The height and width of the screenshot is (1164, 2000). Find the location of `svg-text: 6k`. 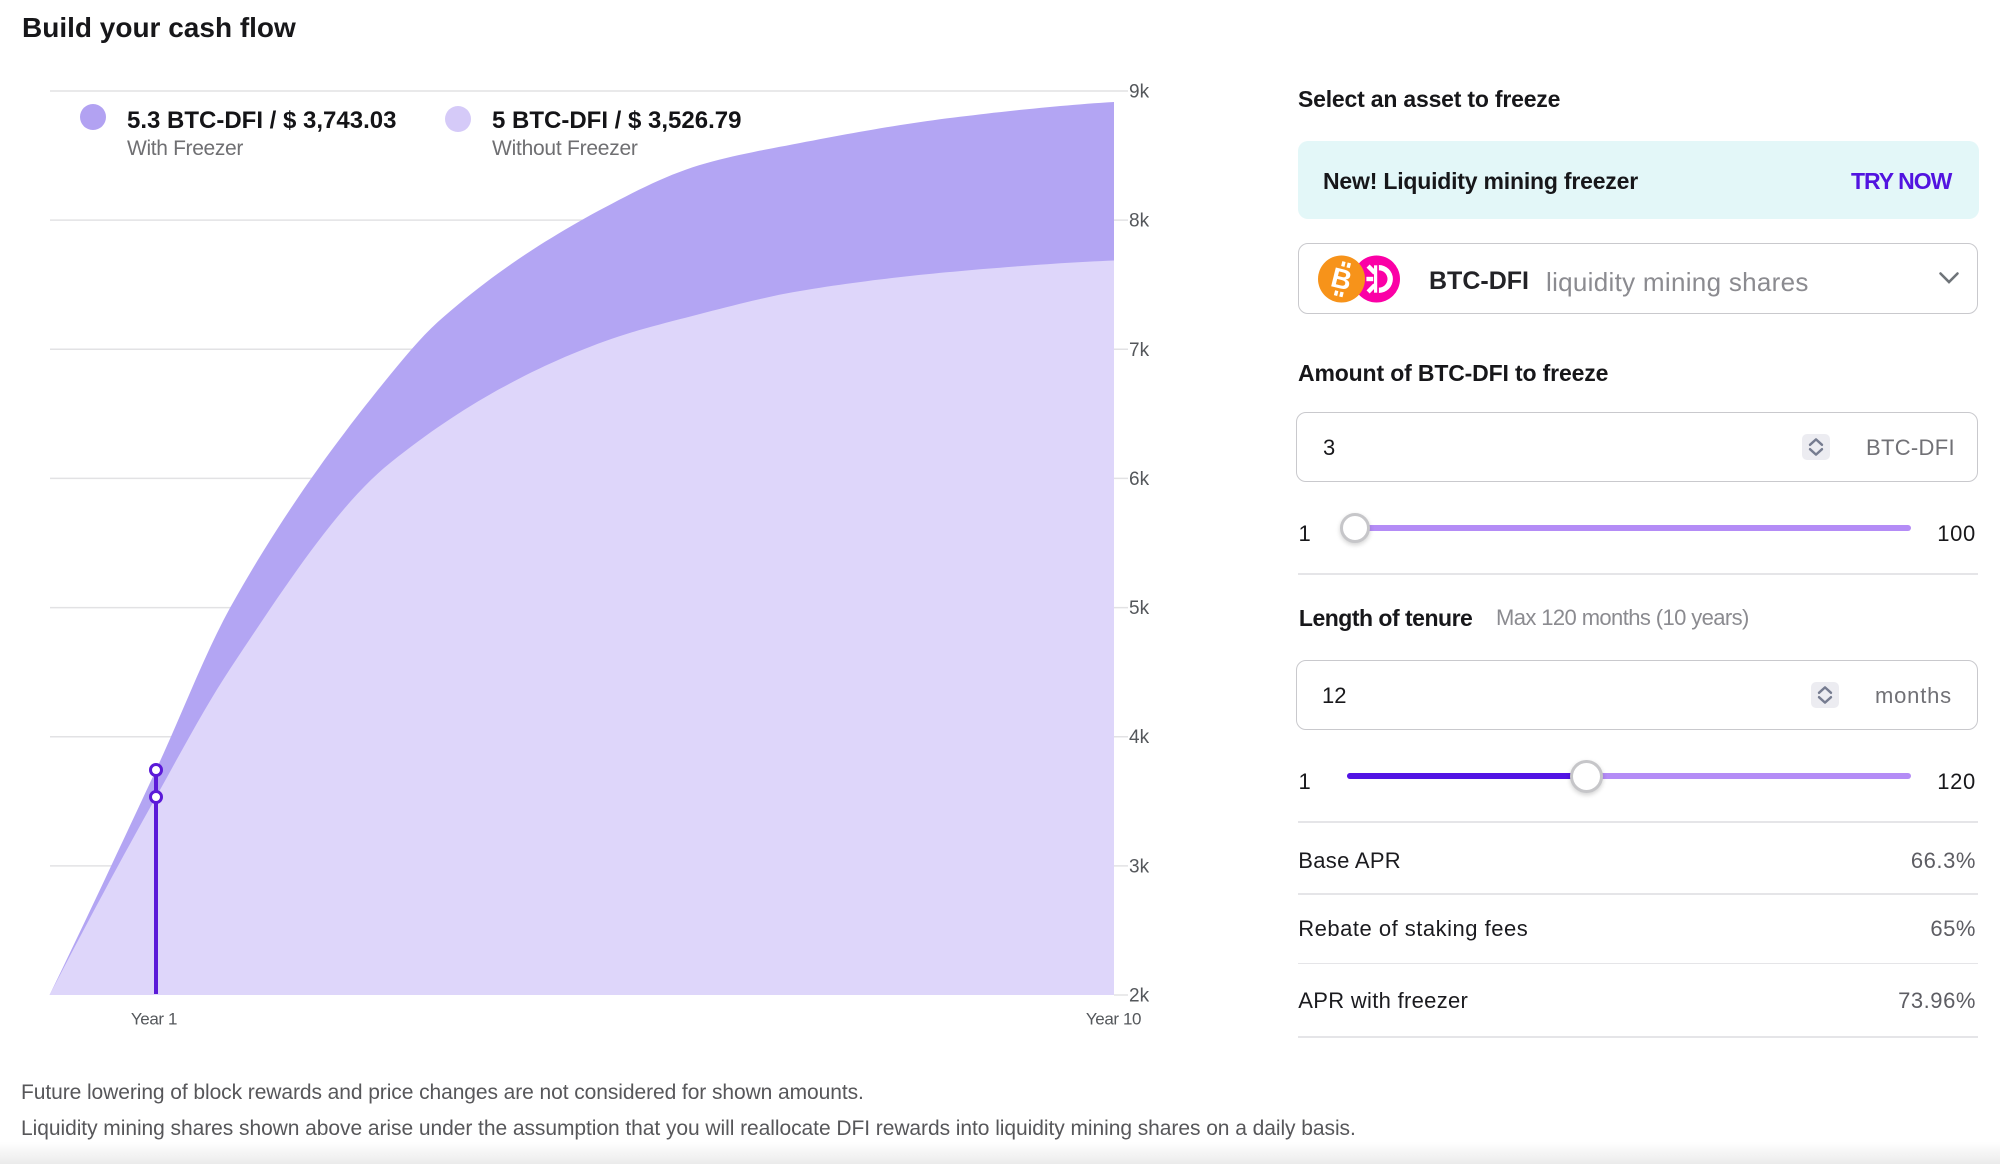

svg-text: 6k is located at coordinates (1139, 479).